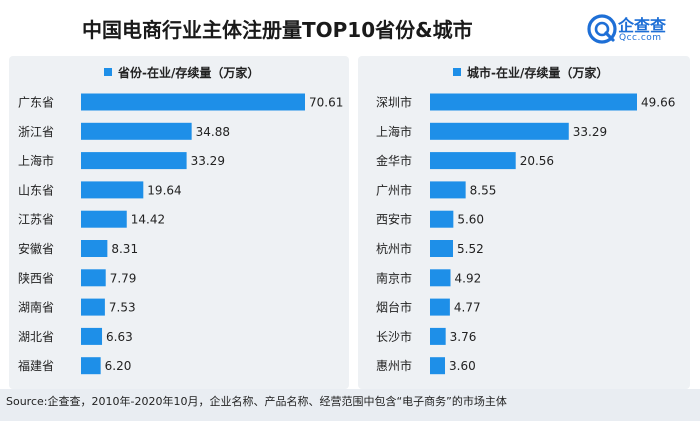 This screenshot has width=700, height=421. What do you see at coordinates (463, 337) in the screenshot?
I see `data-label: 3.76` at bounding box center [463, 337].